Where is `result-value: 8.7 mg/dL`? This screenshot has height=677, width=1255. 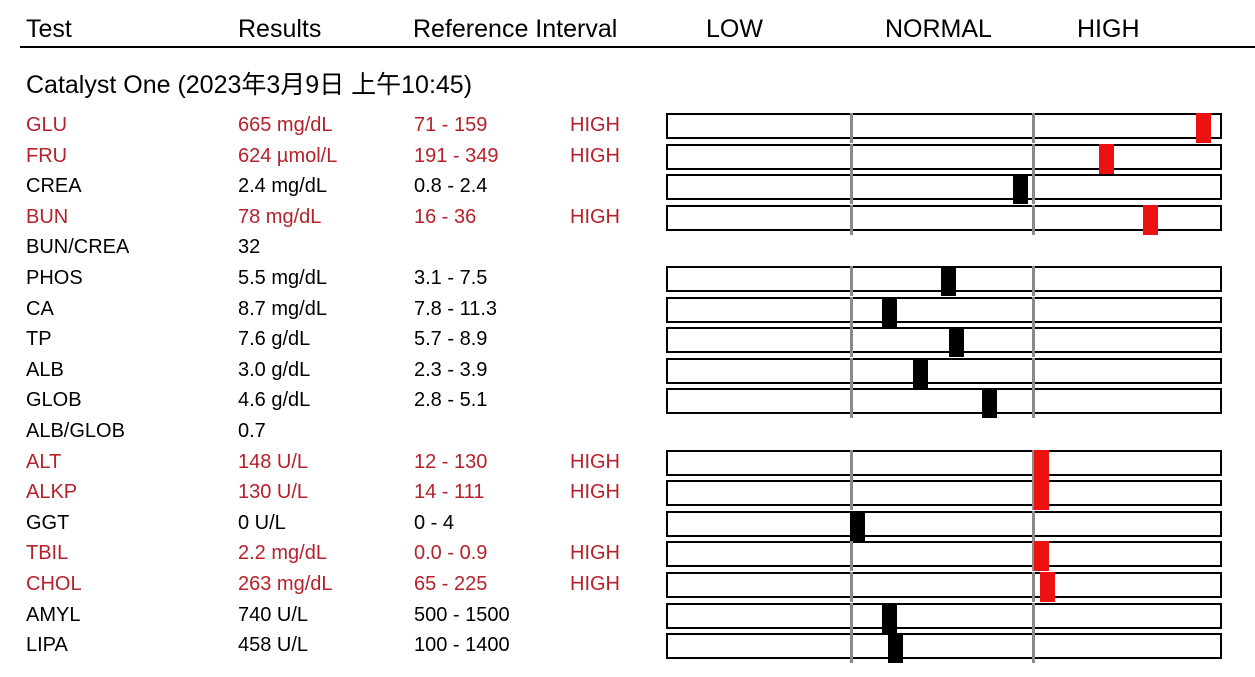 result-value: 8.7 mg/dL is located at coordinates (282, 309).